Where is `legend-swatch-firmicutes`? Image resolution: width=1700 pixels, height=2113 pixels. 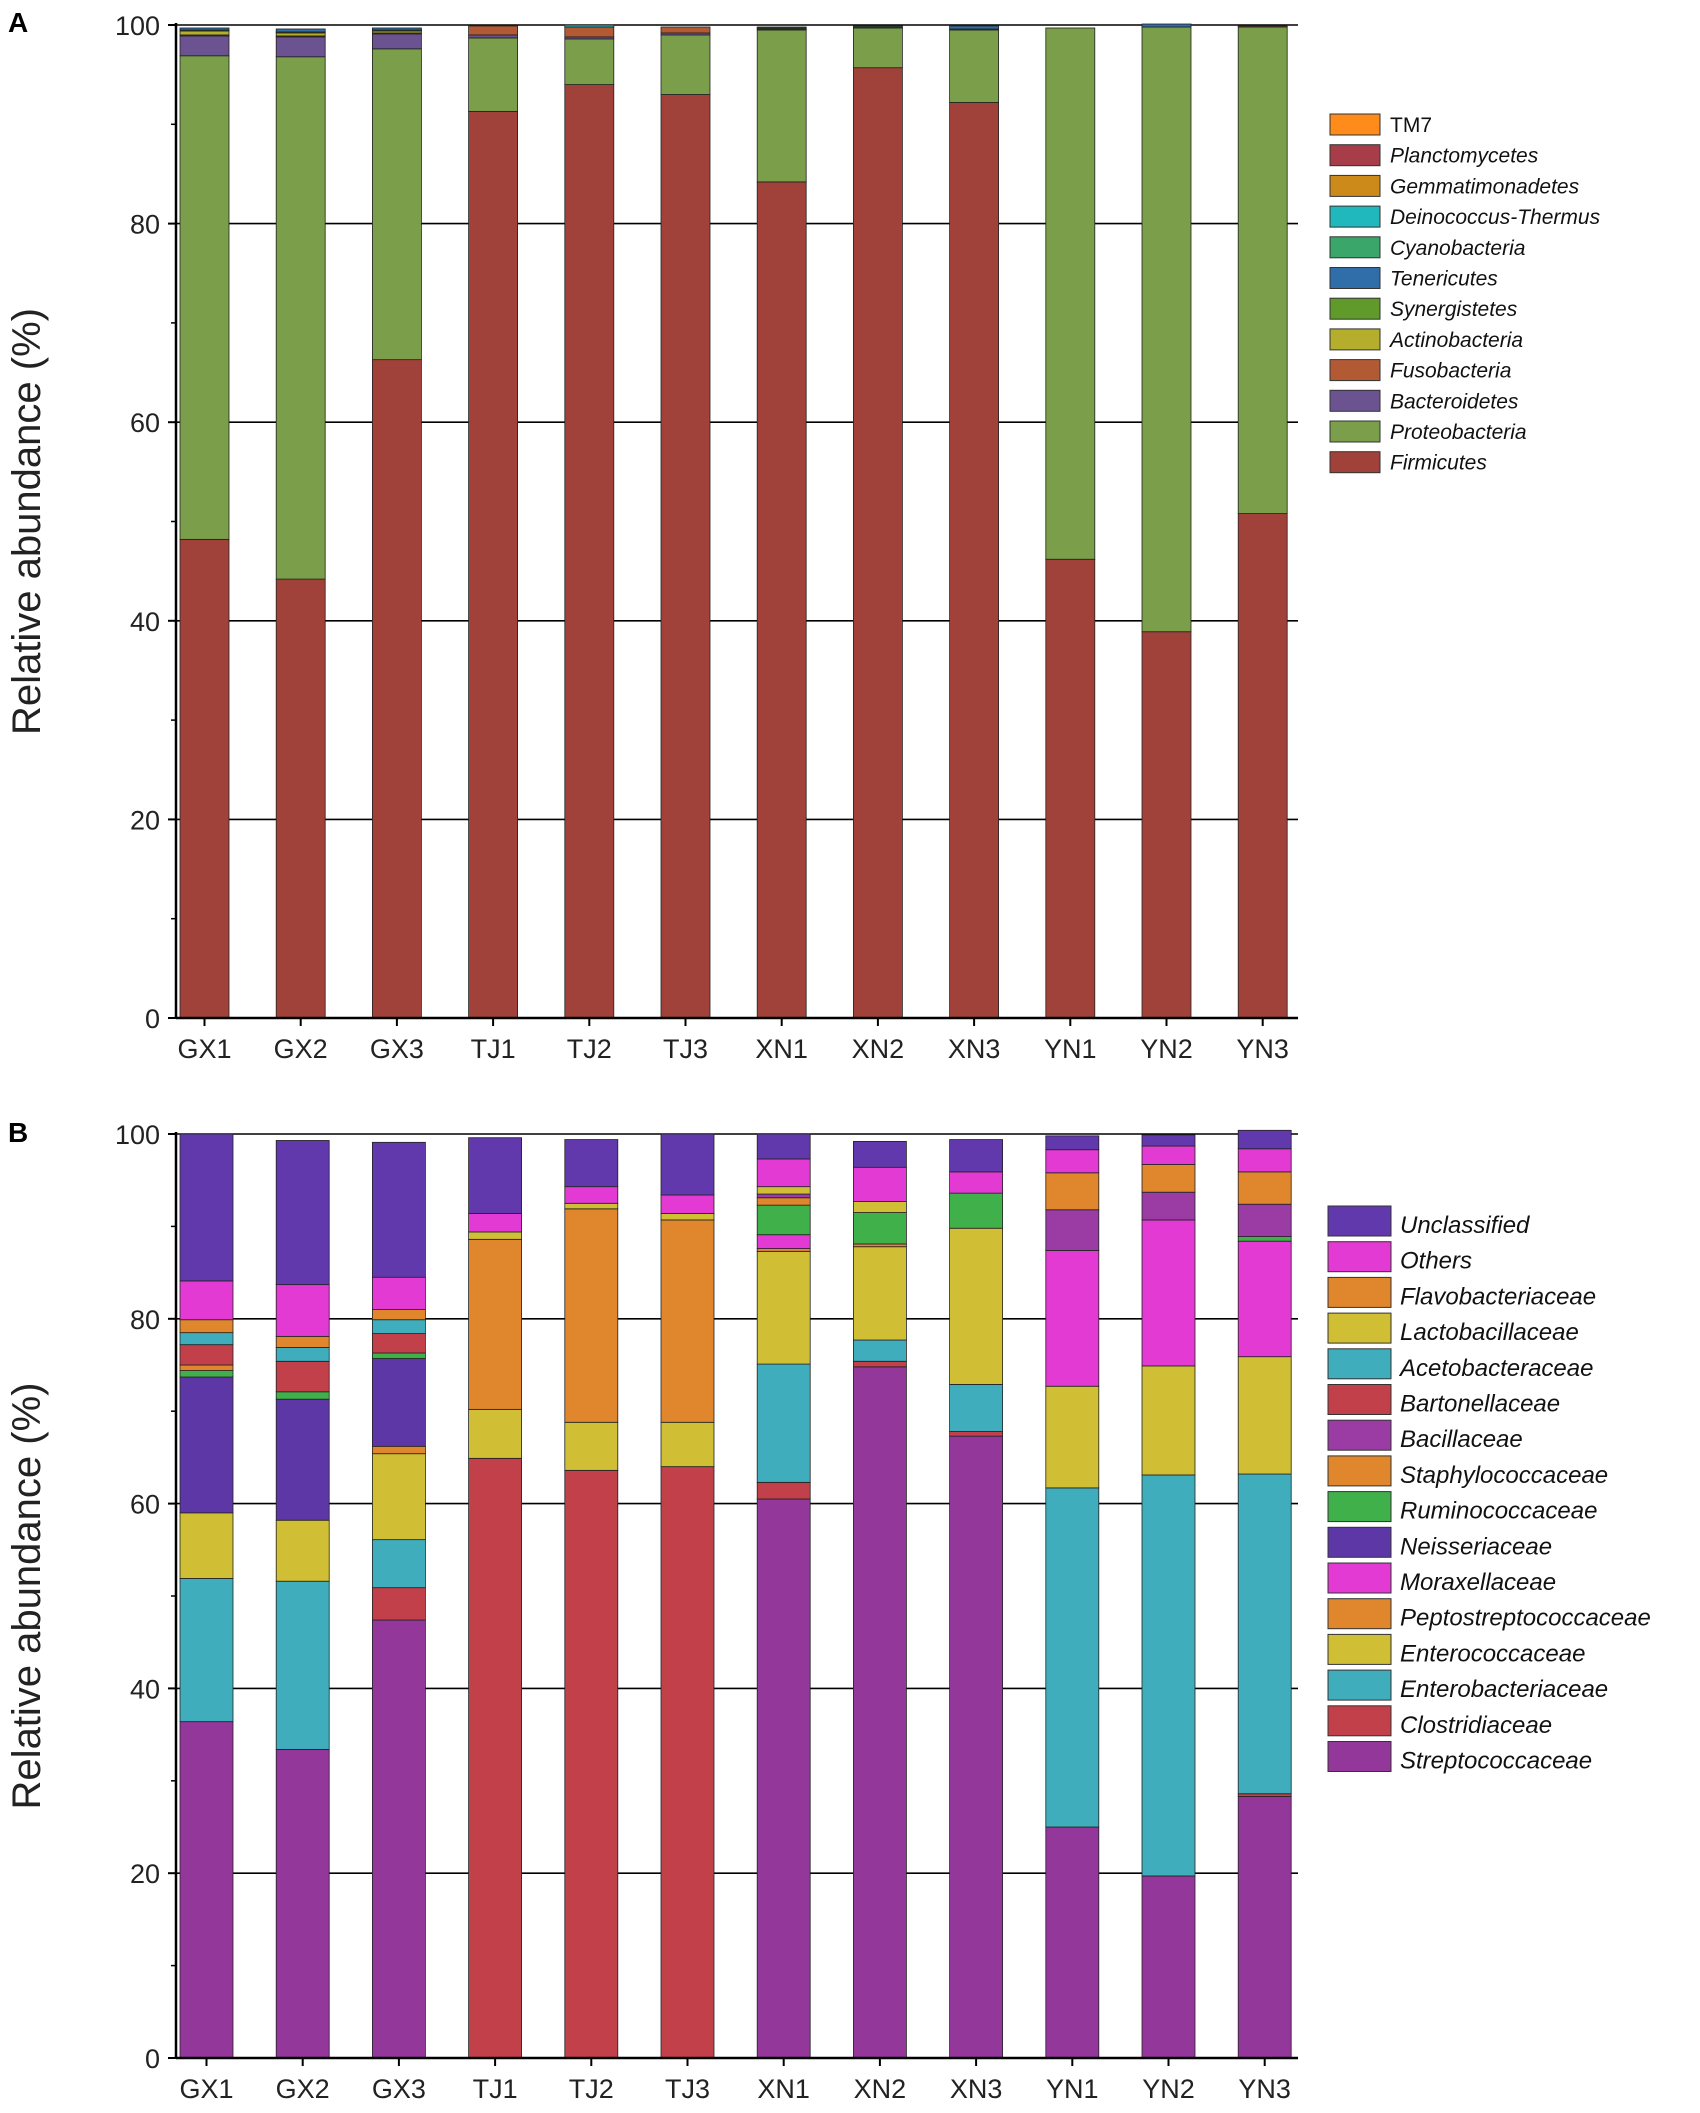 legend-swatch-firmicutes is located at coordinates (1355, 462).